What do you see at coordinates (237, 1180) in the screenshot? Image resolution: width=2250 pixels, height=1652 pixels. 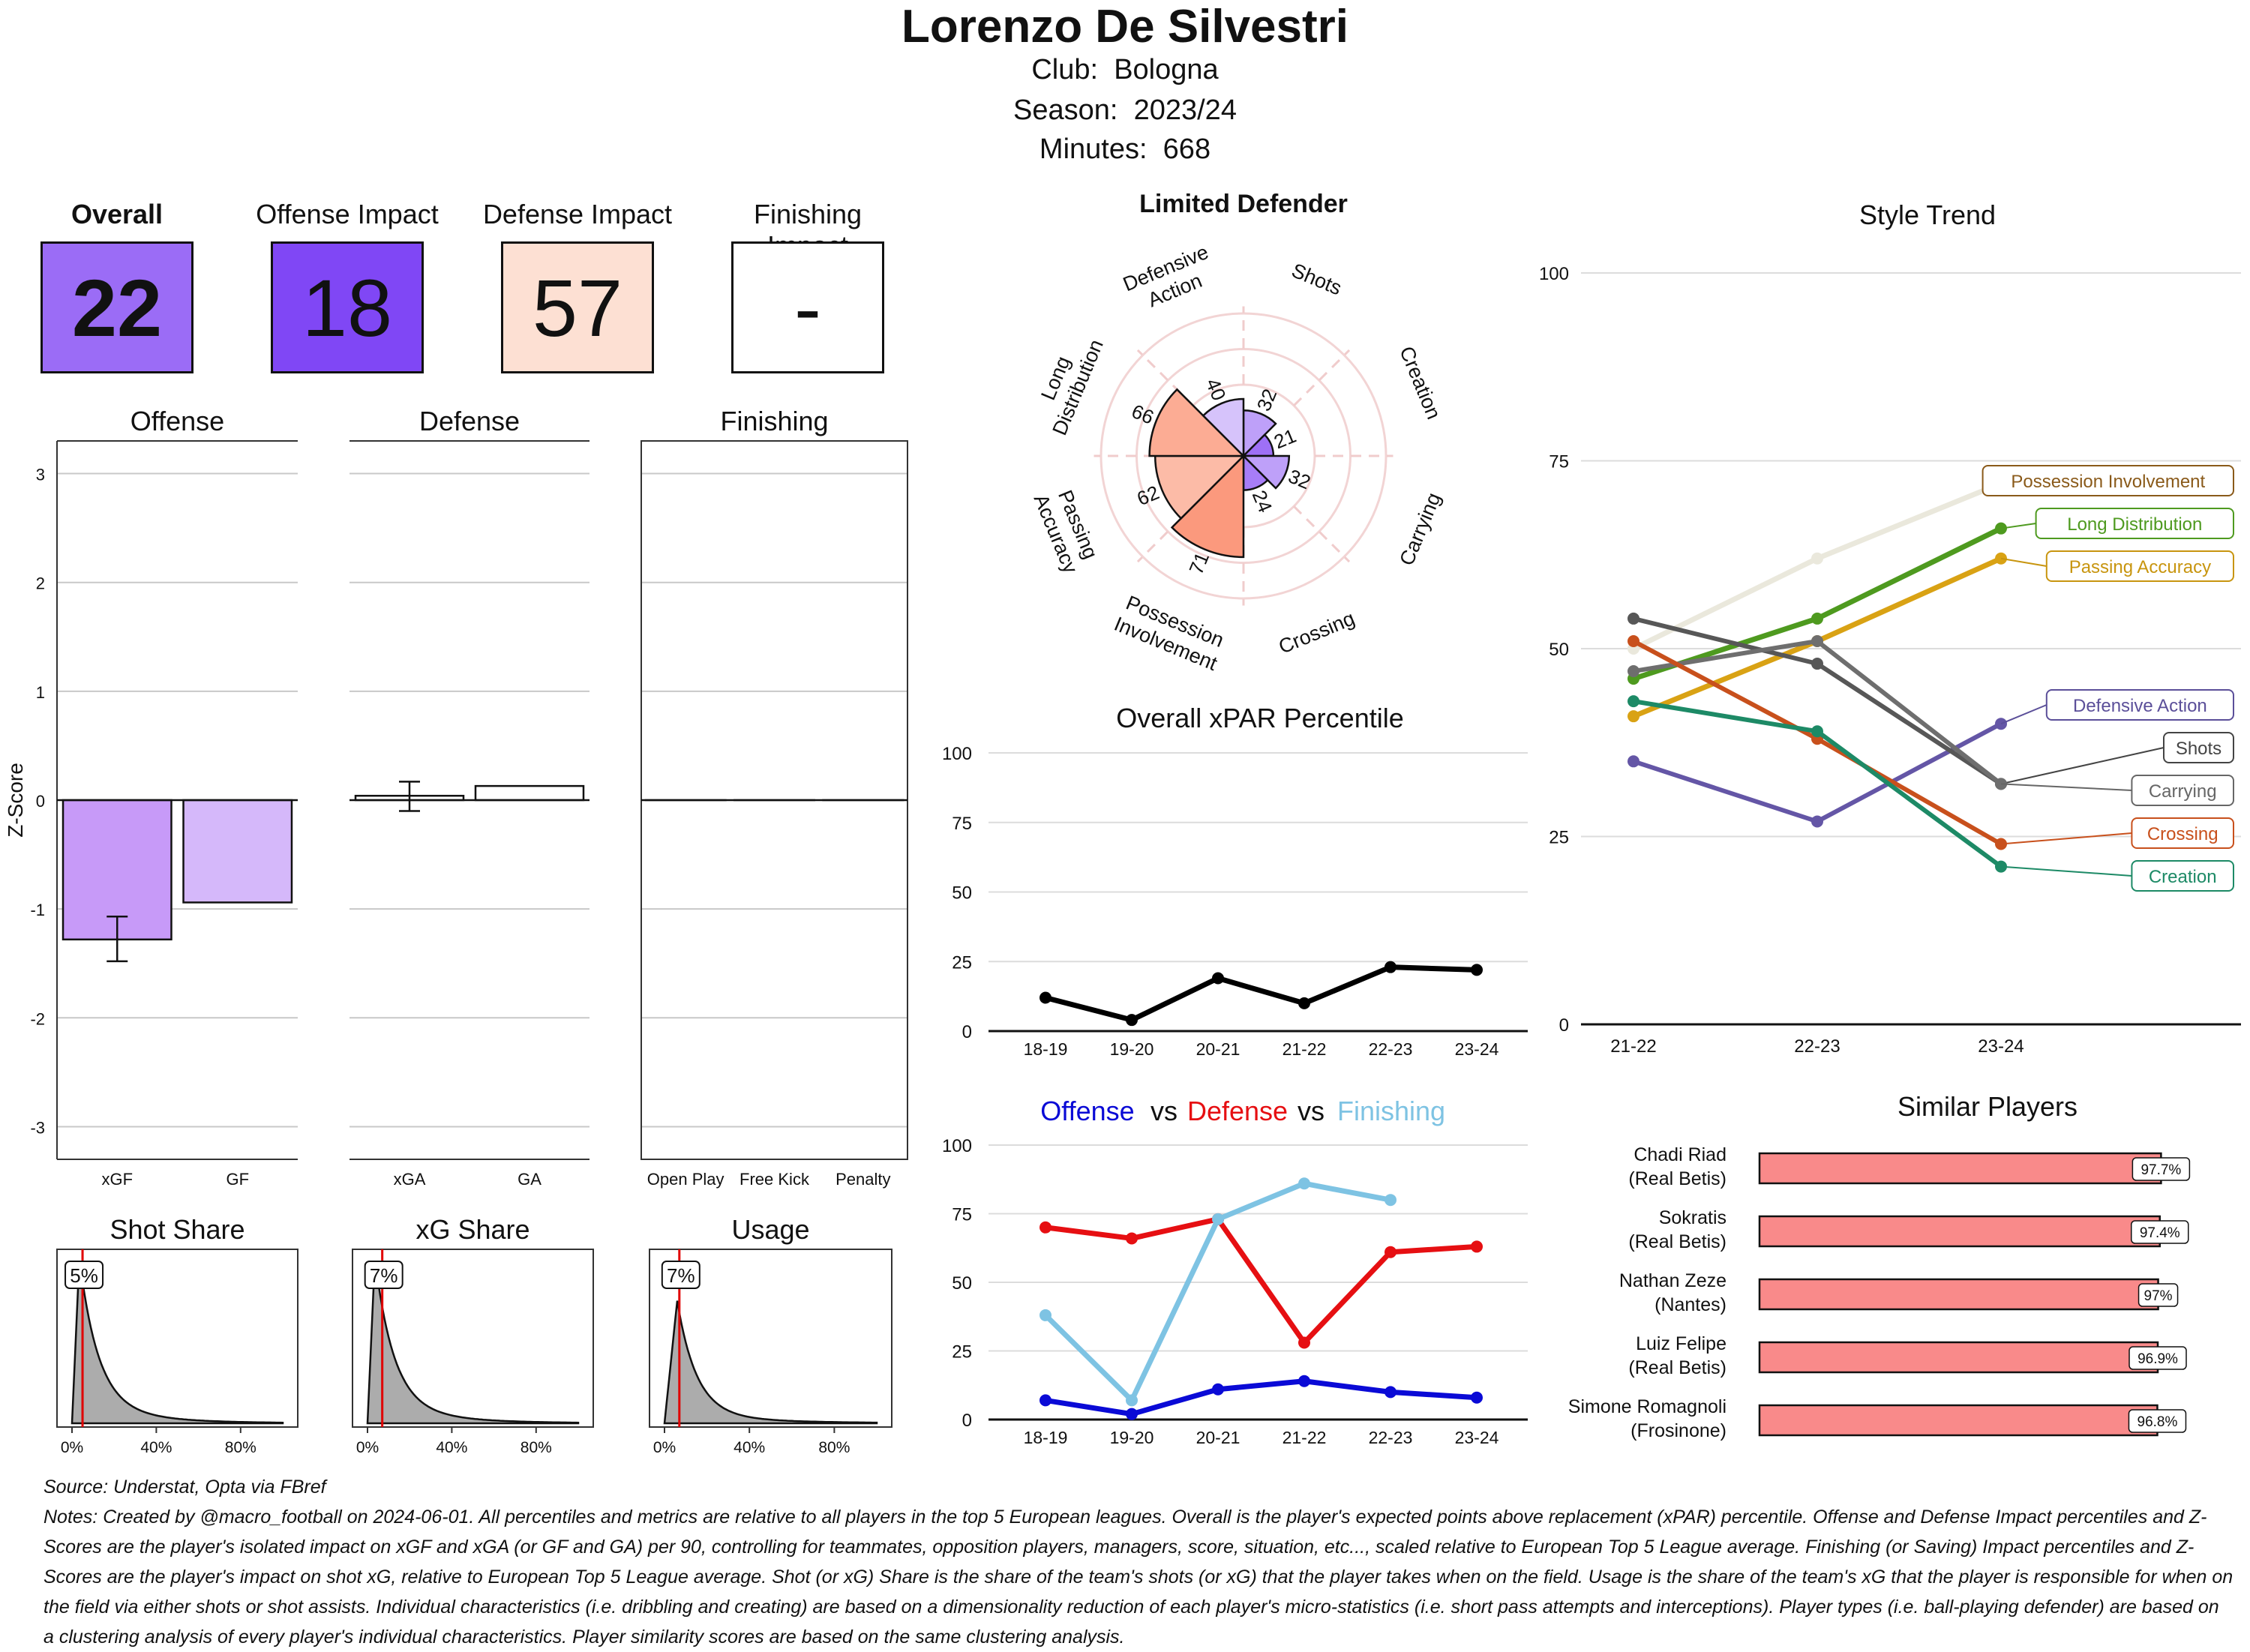 I see `zscore-category-label: GF` at bounding box center [237, 1180].